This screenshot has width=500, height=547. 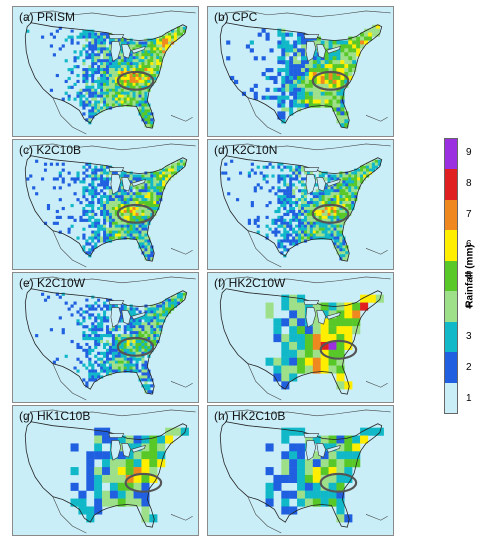 I want to click on map-panel-a: (a) PRISM, so click(x=105, y=71).